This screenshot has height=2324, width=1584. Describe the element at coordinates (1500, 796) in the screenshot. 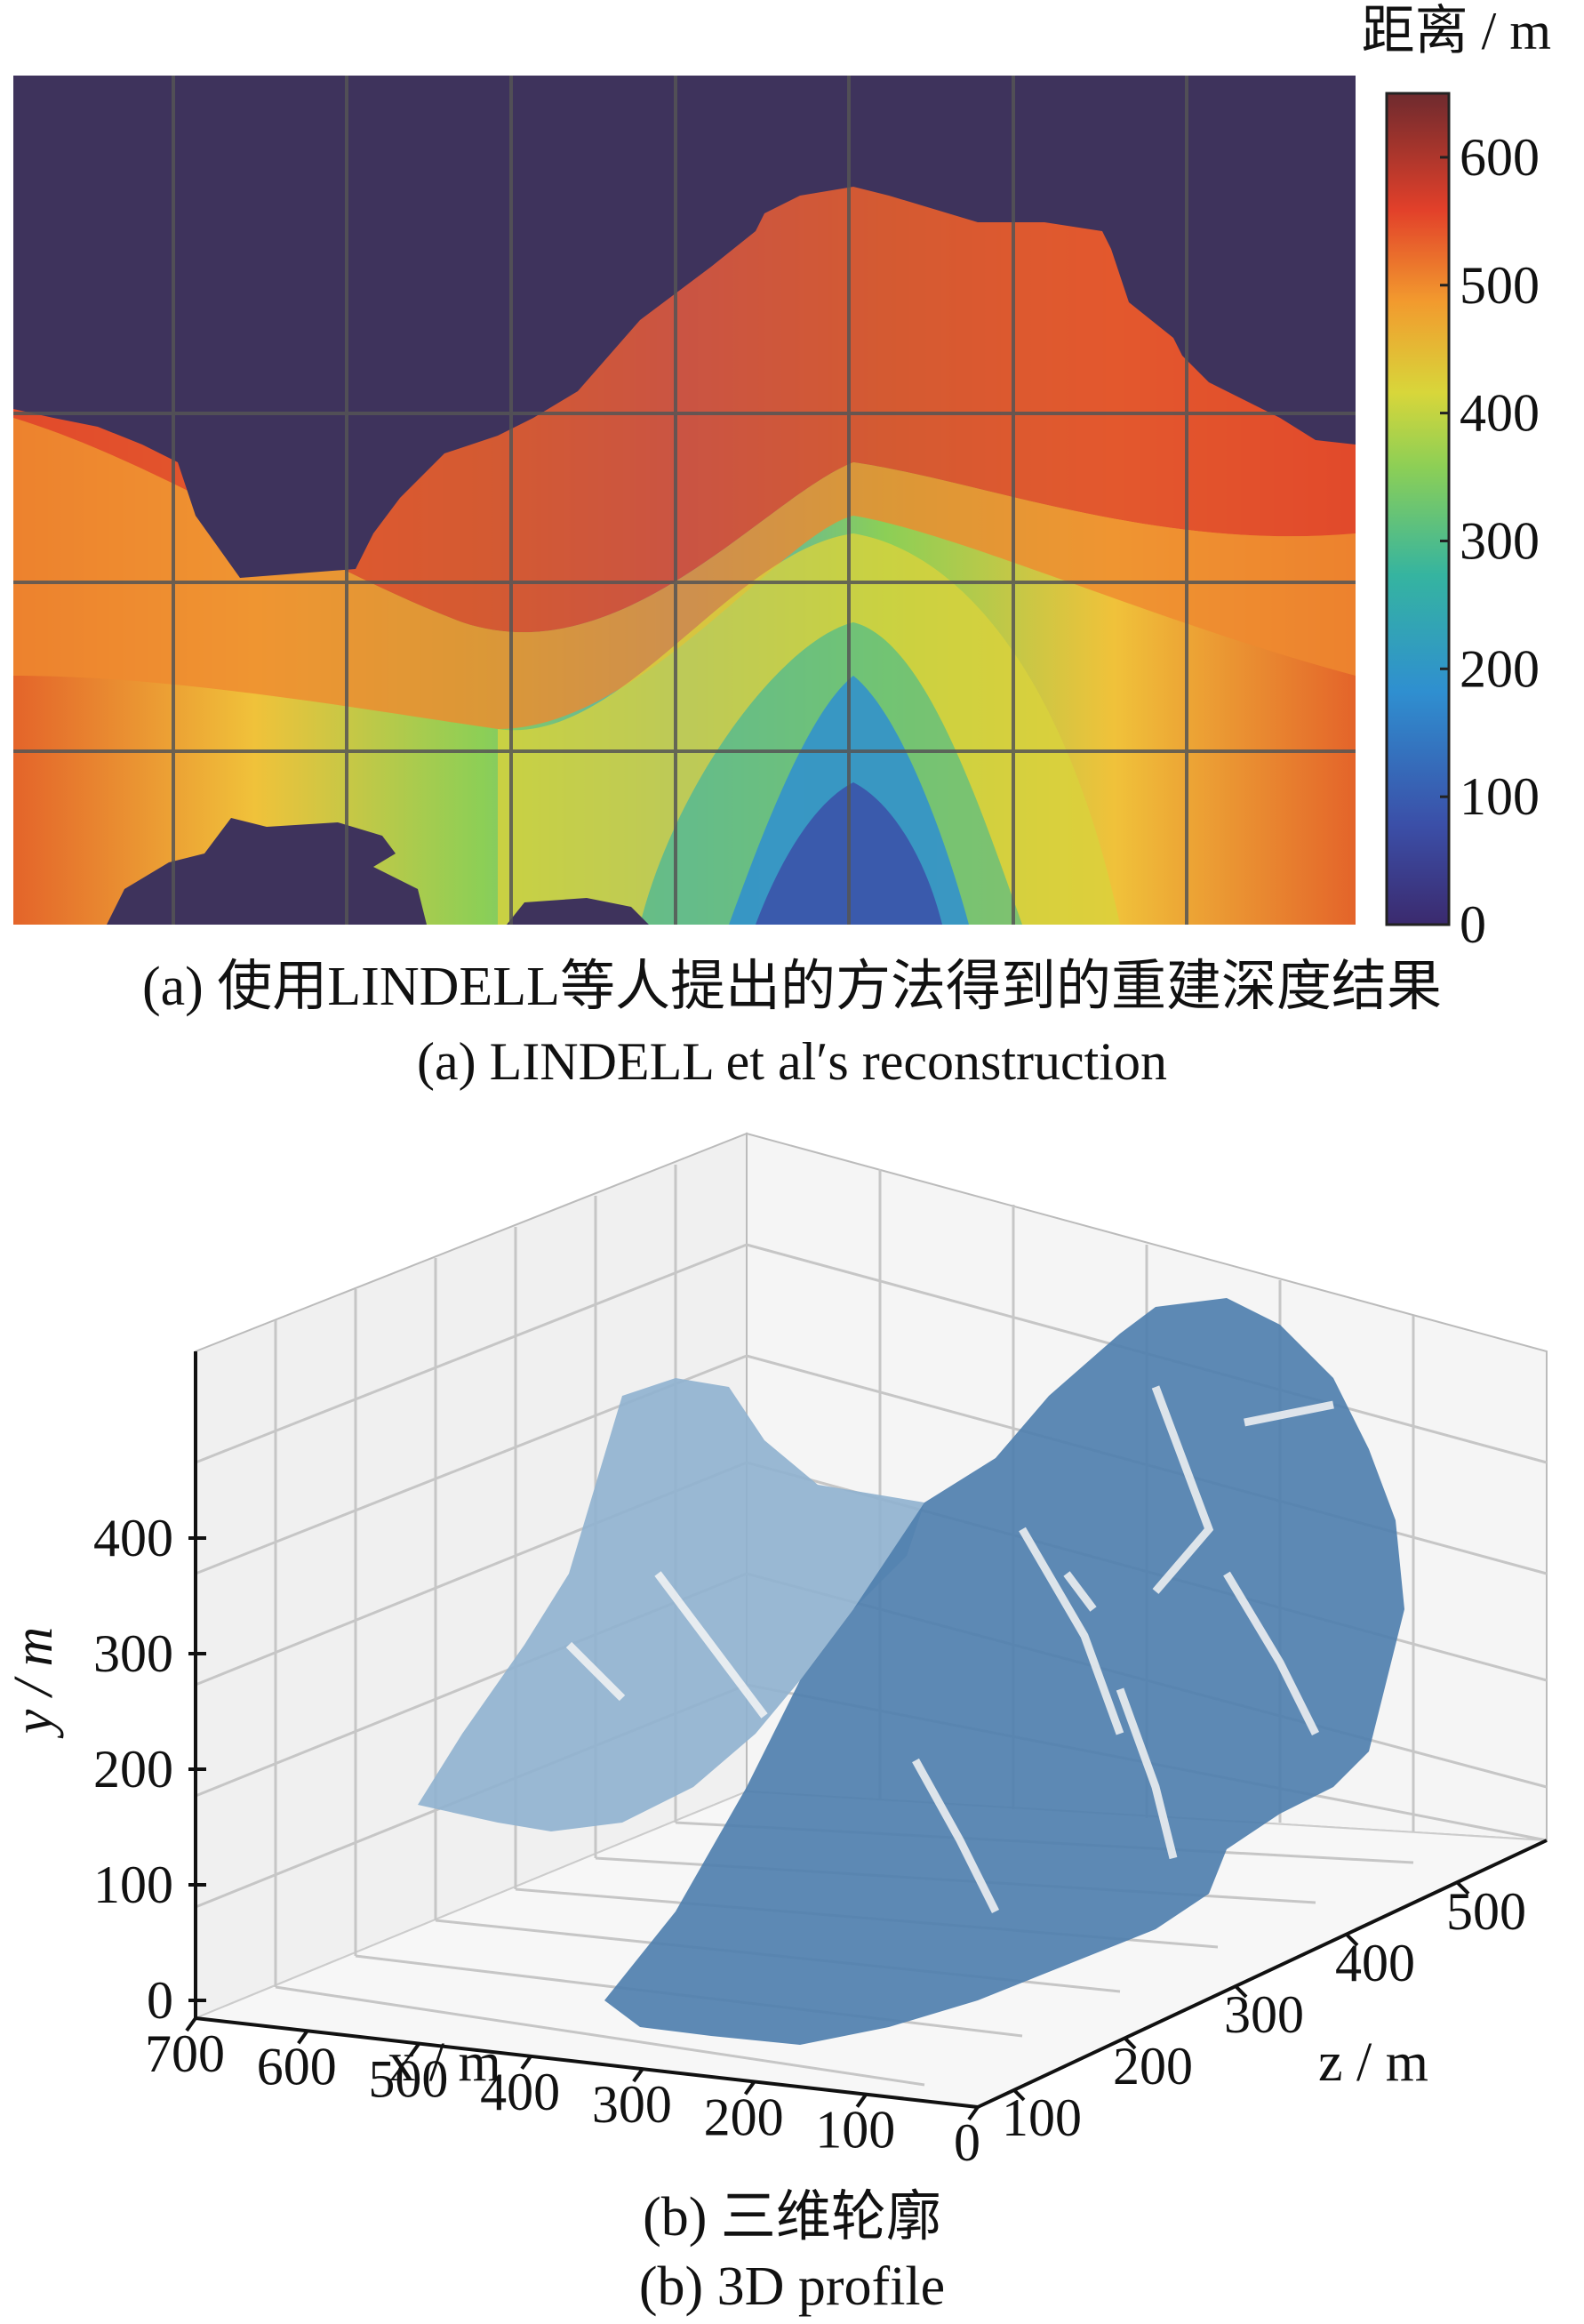

I see `colorbar-tick-label: 100` at that location.